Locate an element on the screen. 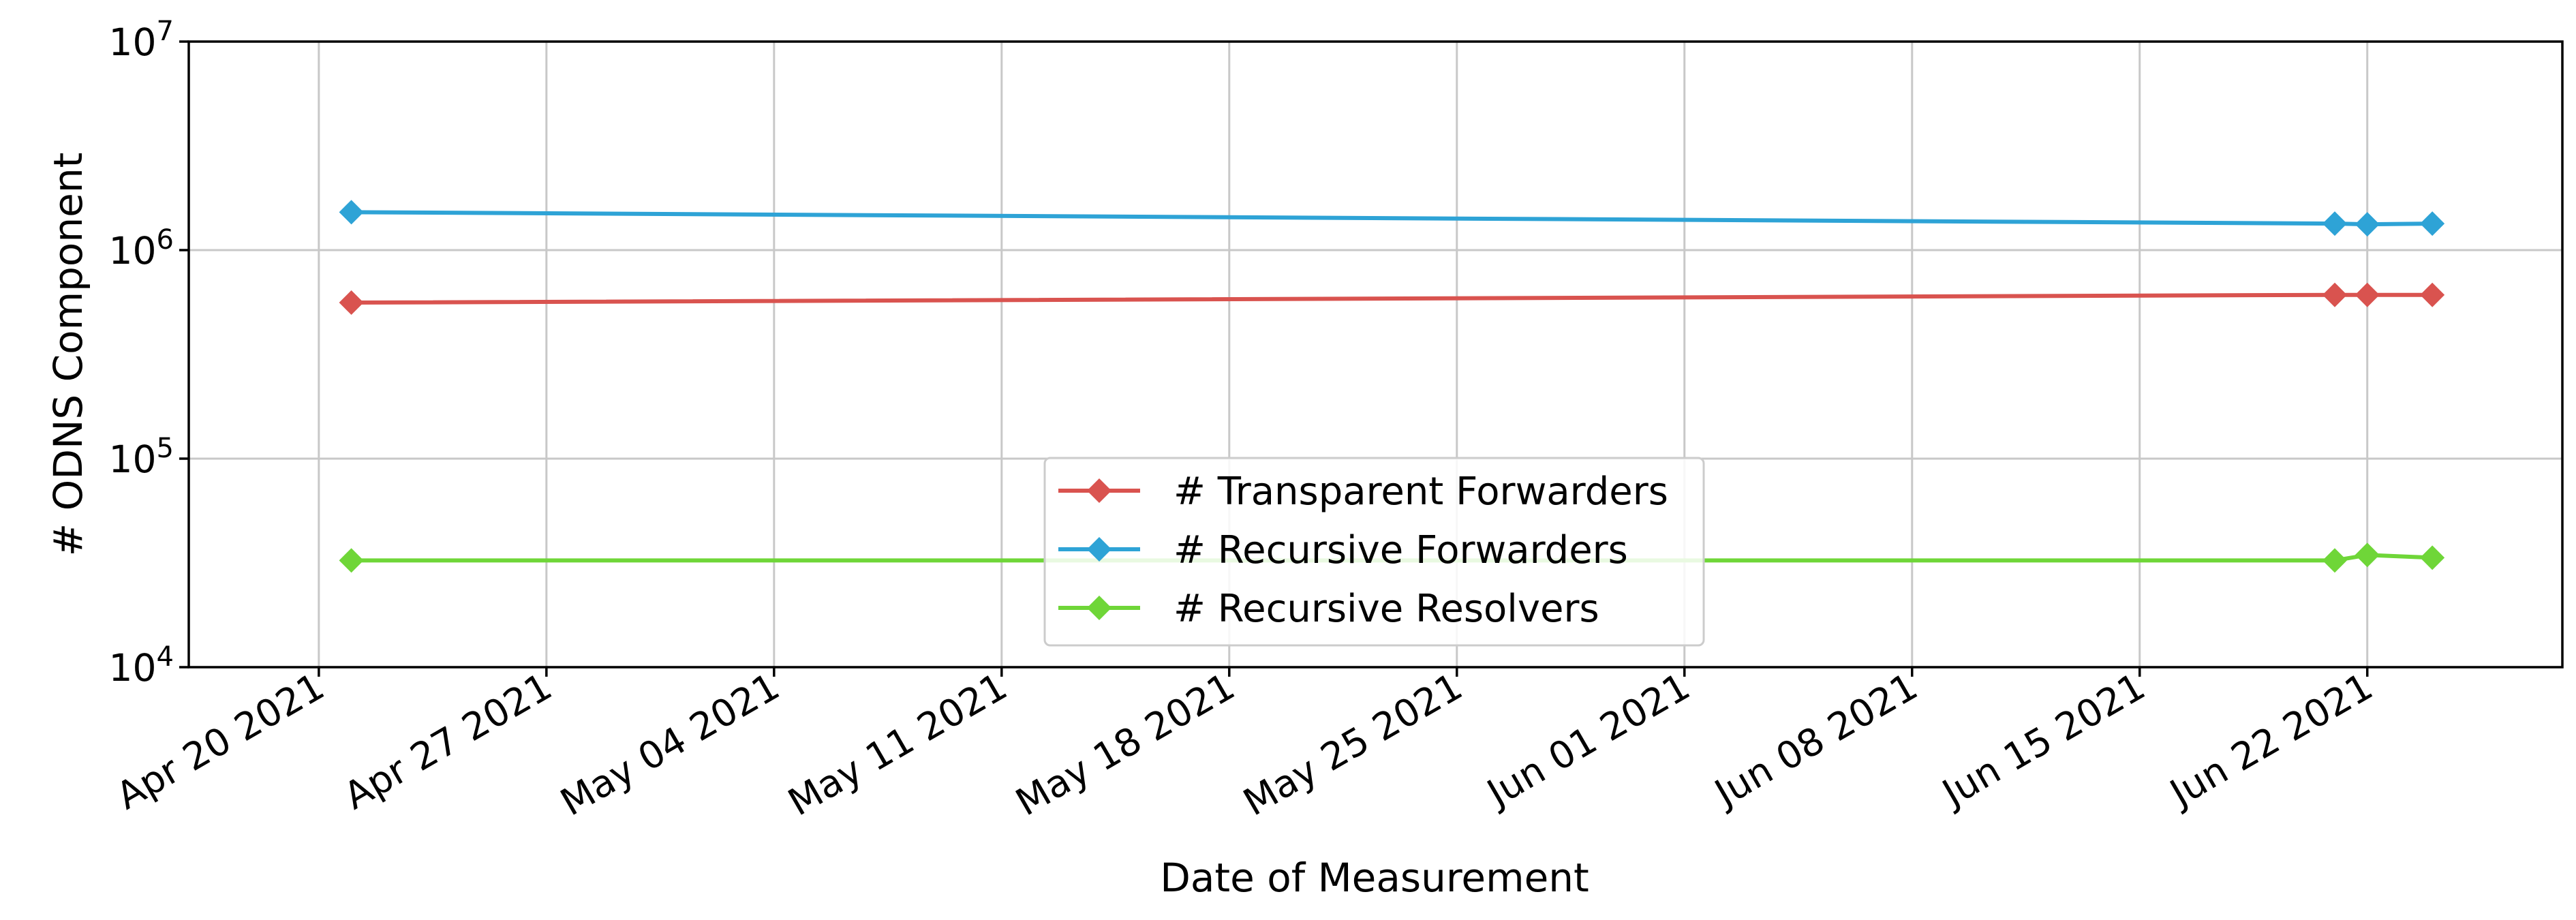 This screenshot has height=920, width=2576. x-tick-label: May 11 2021 is located at coordinates (898, 744).